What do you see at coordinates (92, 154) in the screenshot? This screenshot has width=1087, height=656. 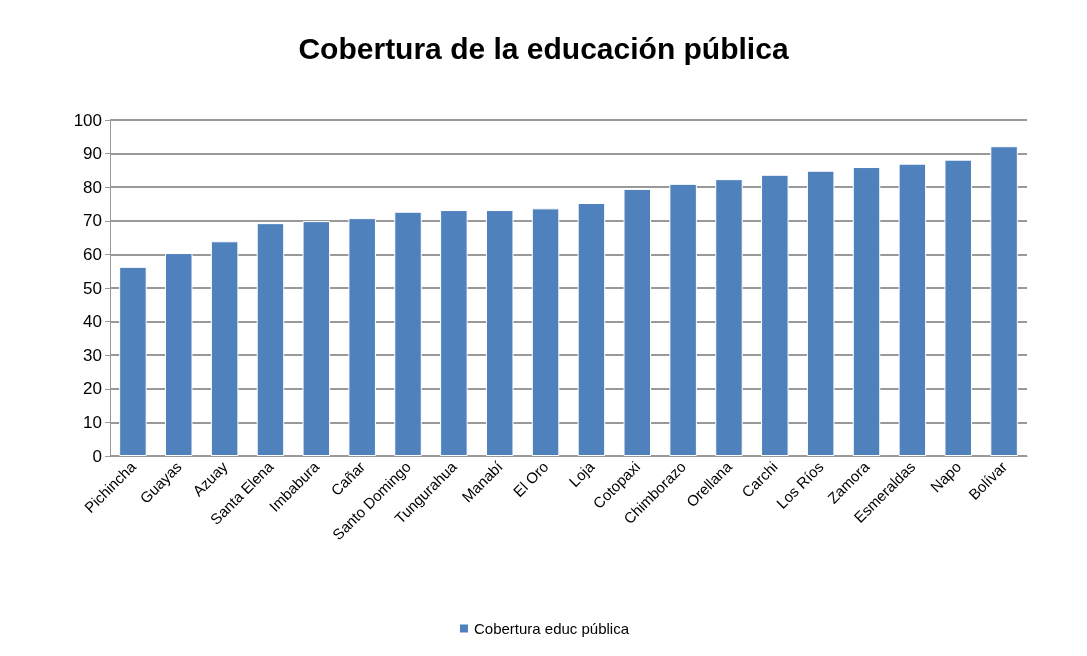 I see `y-tick-label: 90` at bounding box center [92, 154].